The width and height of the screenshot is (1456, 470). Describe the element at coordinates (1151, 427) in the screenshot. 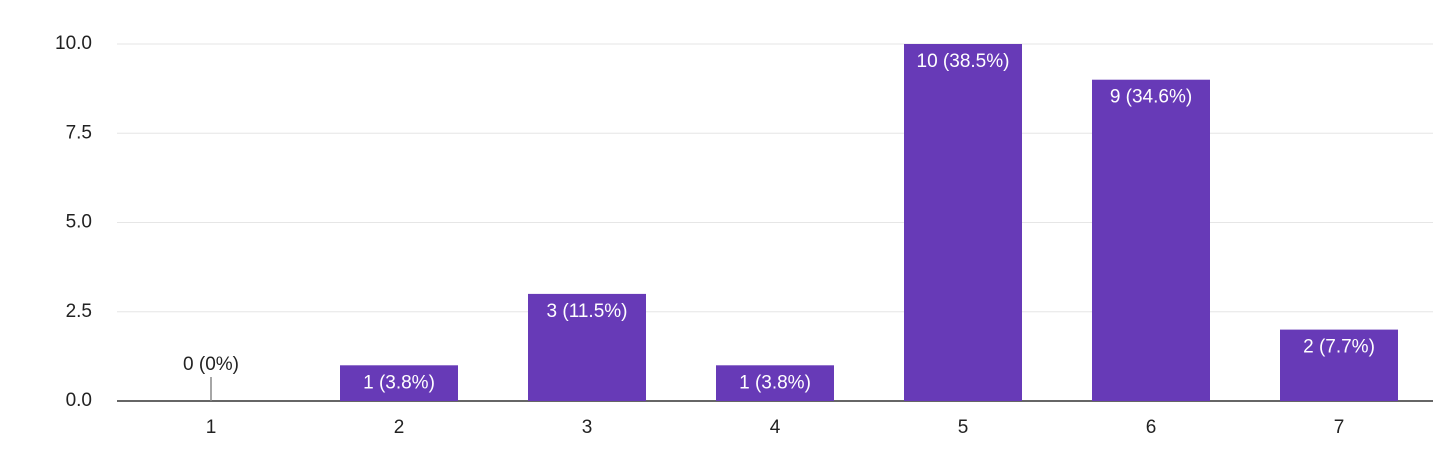

I see `x-tick-label: 6` at that location.